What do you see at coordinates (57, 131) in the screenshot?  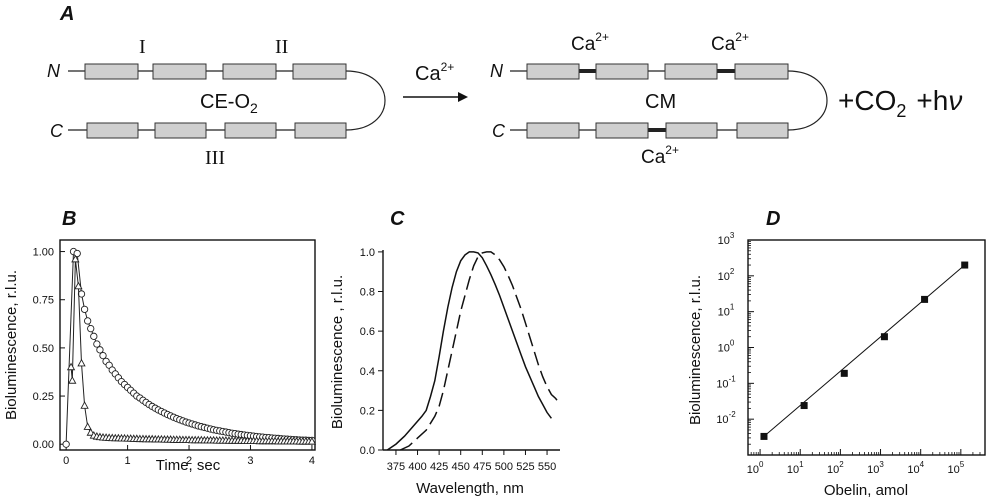 I see `c-terminus-label: C` at bounding box center [57, 131].